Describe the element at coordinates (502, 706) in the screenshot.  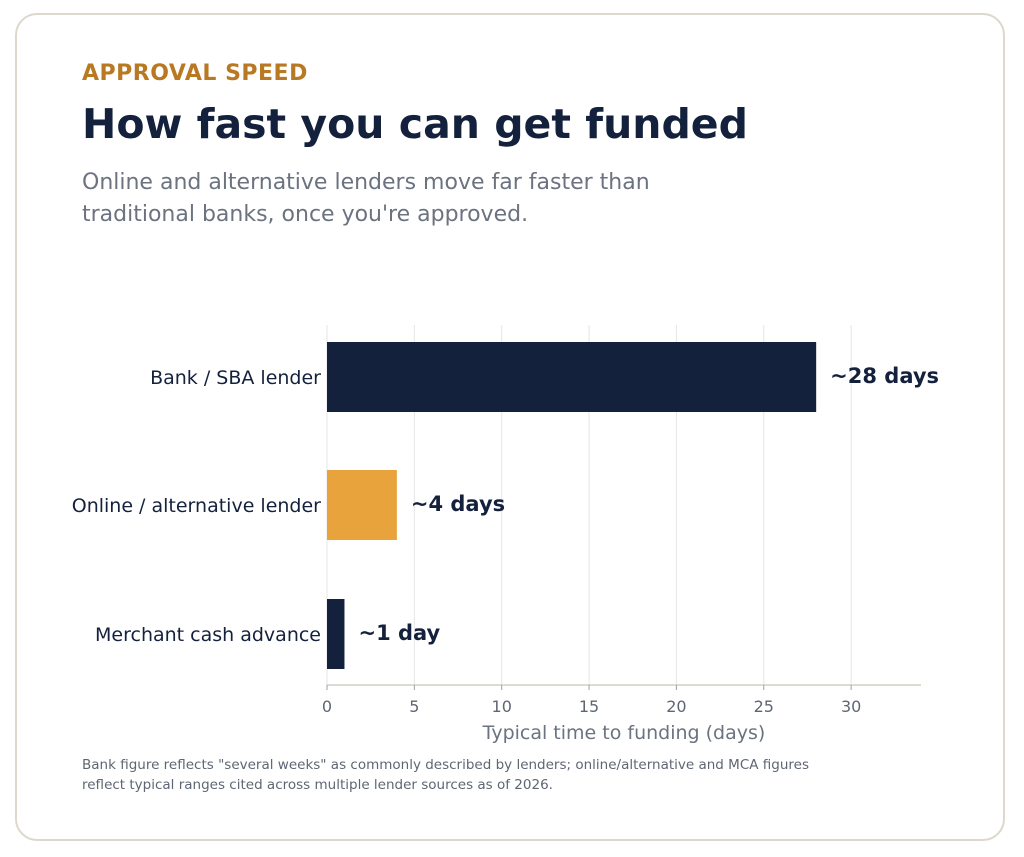
I see `x-tick-label: 10` at that location.